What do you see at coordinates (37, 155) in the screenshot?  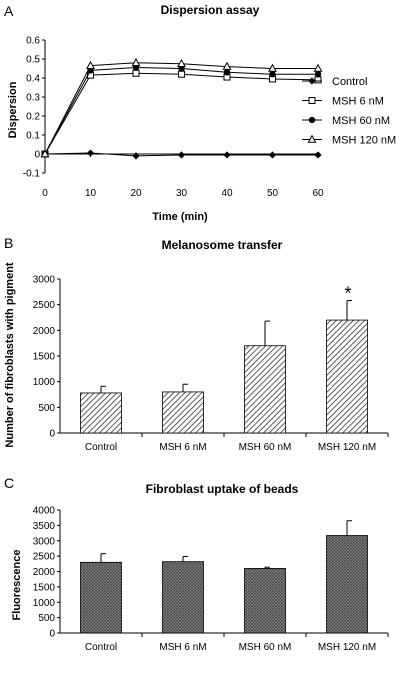 I see `panel-a-y-tick-label: 0` at bounding box center [37, 155].